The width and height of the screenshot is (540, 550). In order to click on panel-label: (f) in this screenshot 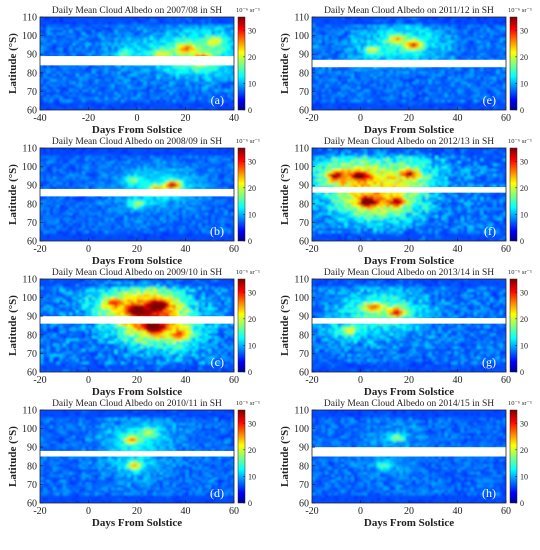, I will do `click(490, 231)`.